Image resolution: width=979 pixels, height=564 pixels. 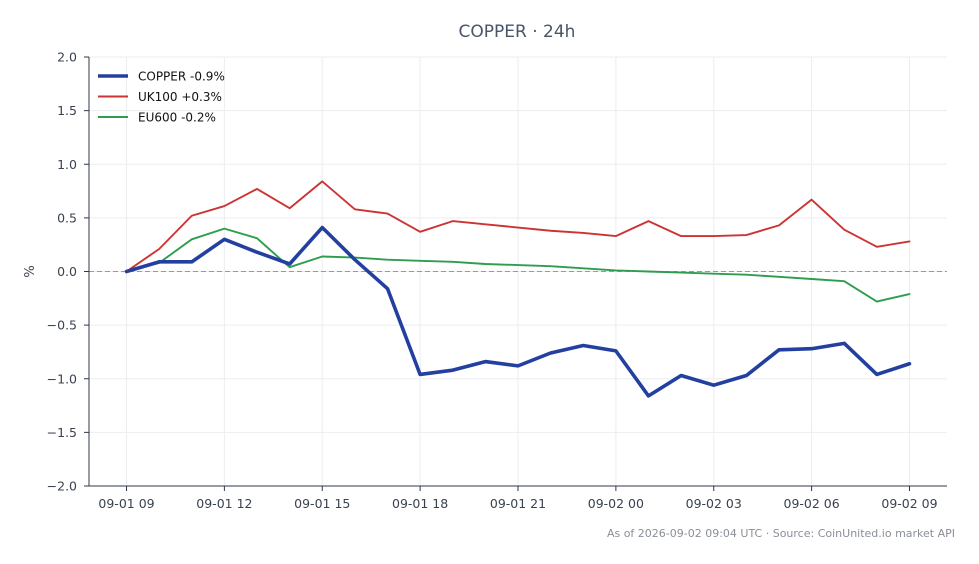 What do you see at coordinates (518, 265) in the screenshot?
I see `series-line-eu600` at bounding box center [518, 265].